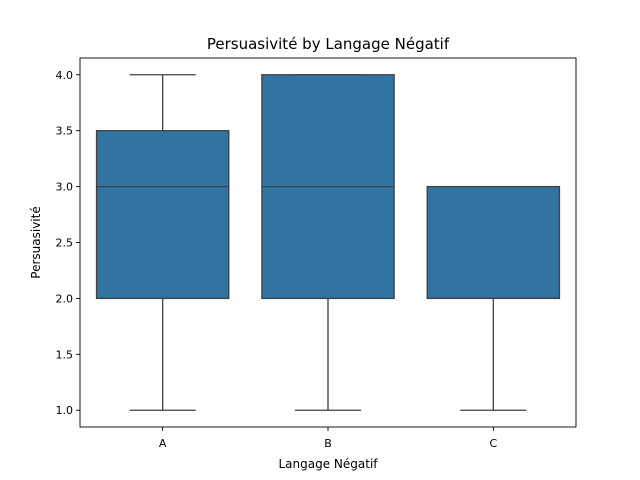  I want to click on x-axis-label: Langage Négatif, so click(328, 464).